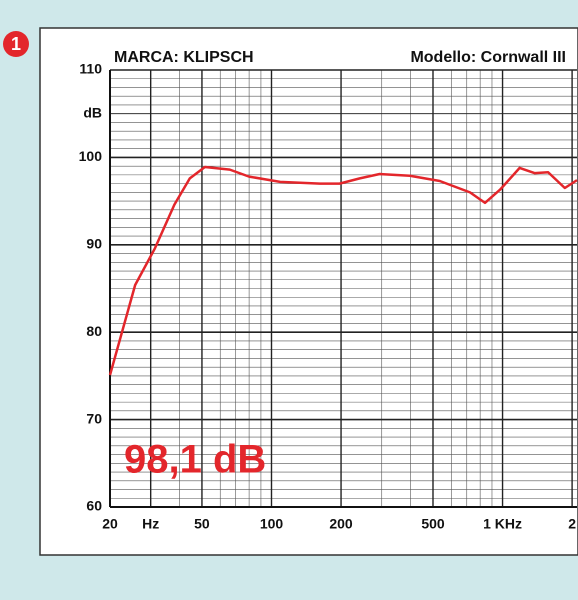 The height and width of the screenshot is (600, 578). I want to click on y-tick-label: 110, so click(90, 69).